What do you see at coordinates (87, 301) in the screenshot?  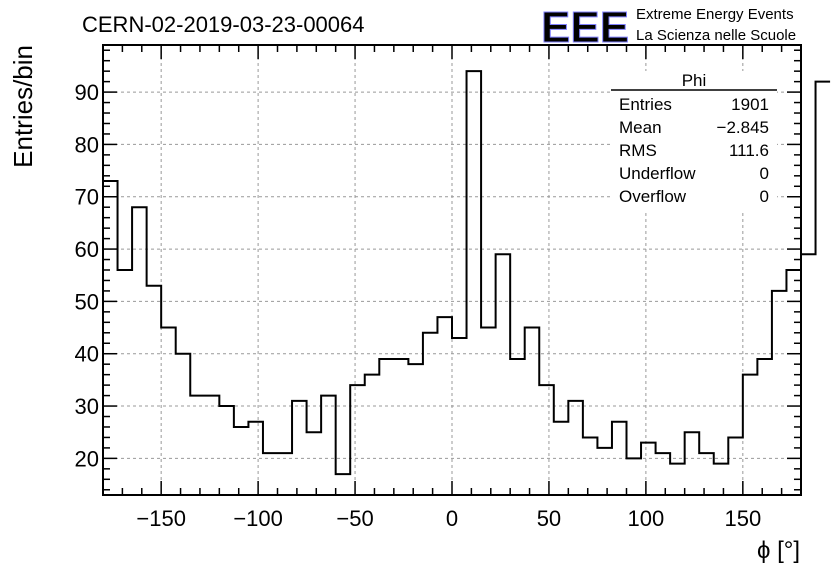 I see `y-tick-label: 50` at bounding box center [87, 301].